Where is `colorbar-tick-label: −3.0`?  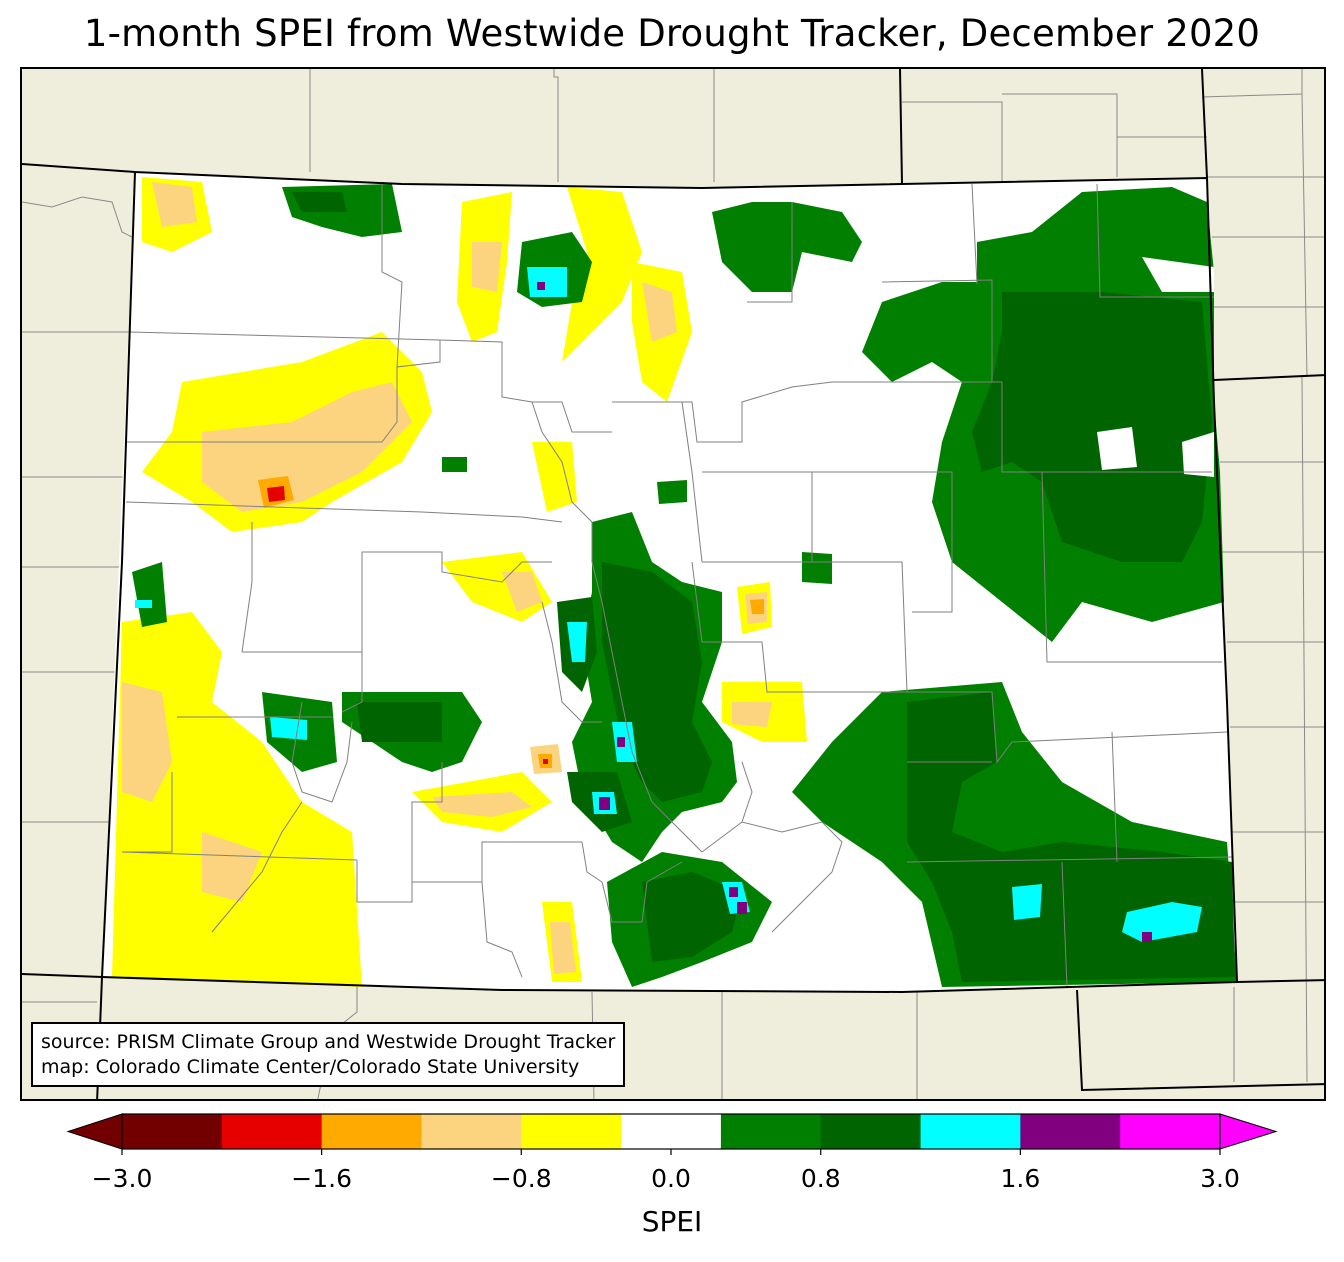 colorbar-tick-label: −3.0 is located at coordinates (122, 1178).